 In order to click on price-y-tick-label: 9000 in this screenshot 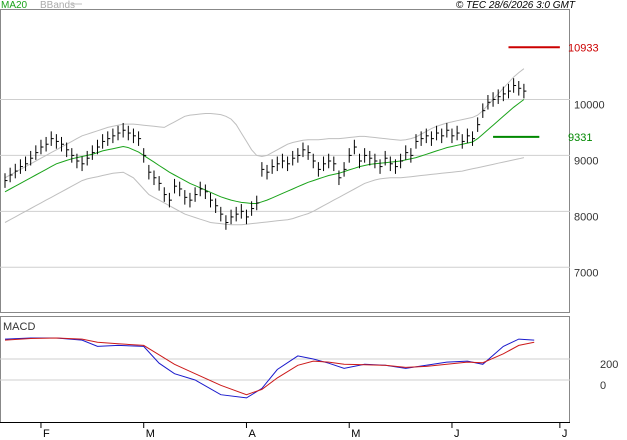, I will do `click(586, 161)`.